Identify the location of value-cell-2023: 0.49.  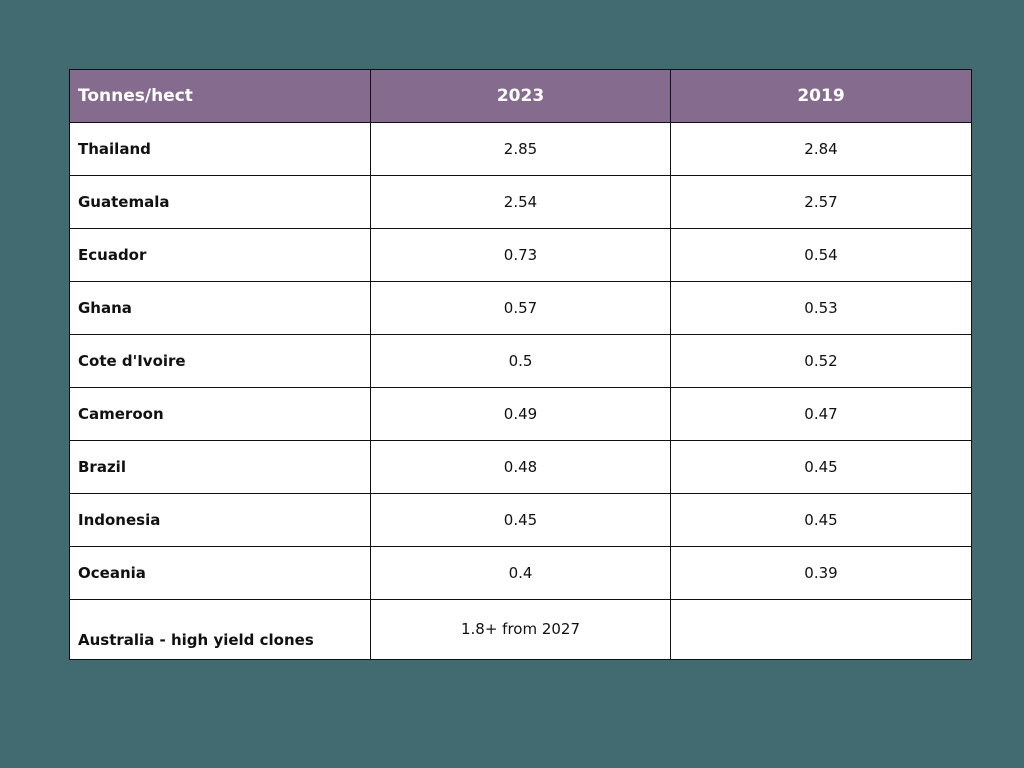
(520, 414).